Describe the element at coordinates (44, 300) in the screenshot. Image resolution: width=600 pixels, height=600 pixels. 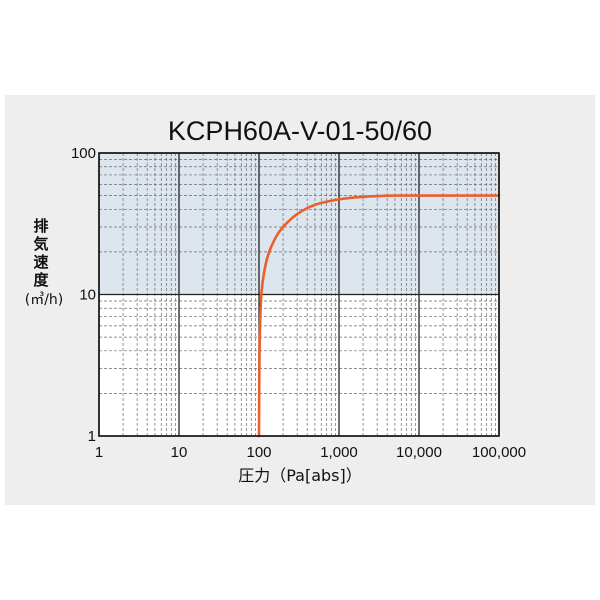
I see `y-axis-unit: (㎥/h)` at that location.